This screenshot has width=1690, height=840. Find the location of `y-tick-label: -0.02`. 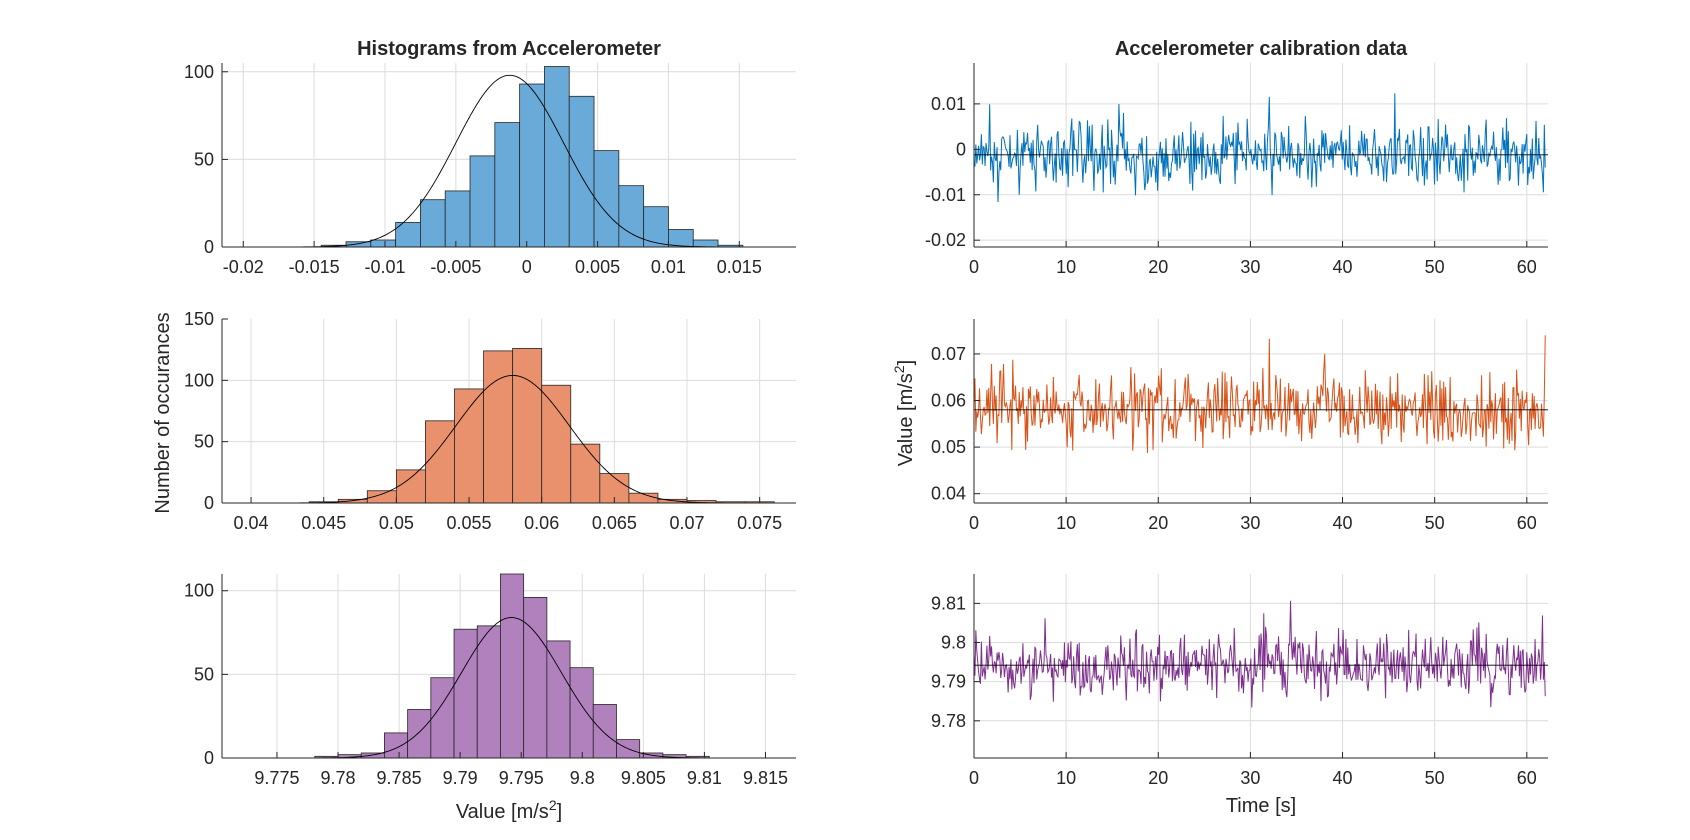

y-tick-label: -0.02 is located at coordinates (945, 240).